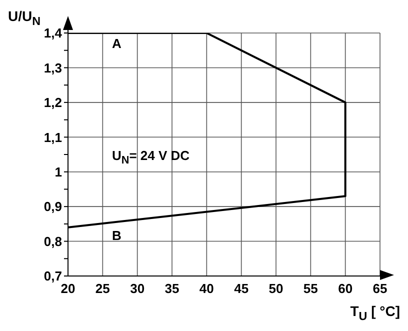 Image resolution: width=408 pixels, height=331 pixels. What do you see at coordinates (380, 288) in the screenshot?
I see `x-tick-label: 65` at bounding box center [380, 288].